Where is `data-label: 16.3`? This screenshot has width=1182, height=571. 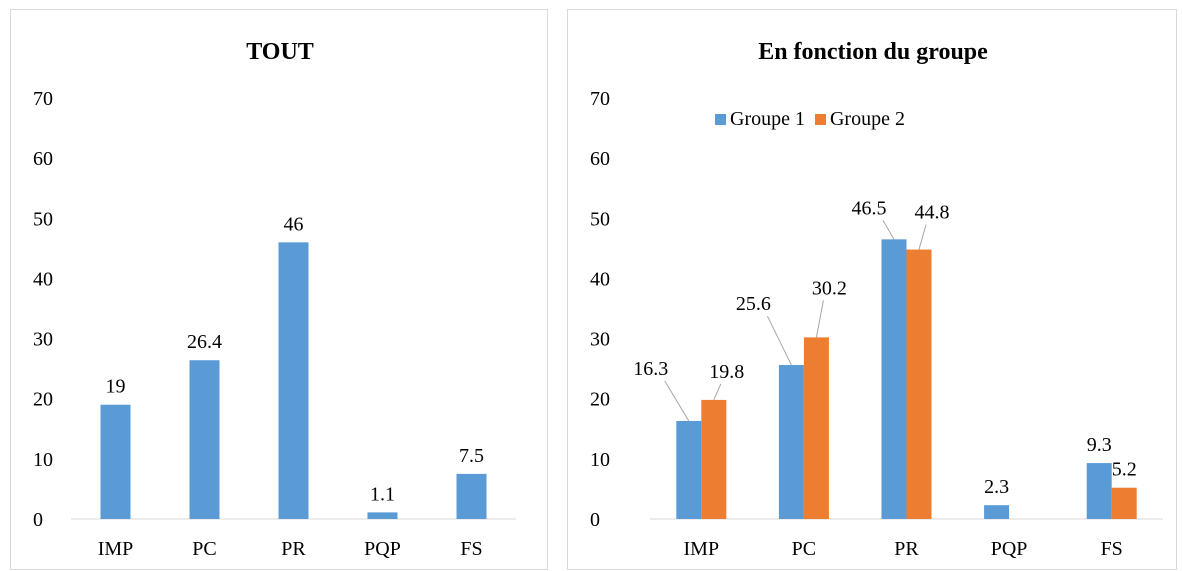
data-label: 16.3 is located at coordinates (650, 369).